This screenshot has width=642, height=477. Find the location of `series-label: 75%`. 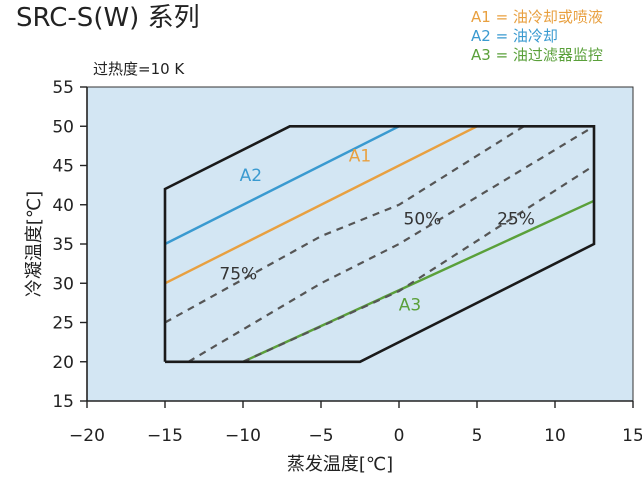

series-label: 75% is located at coordinates (238, 274).